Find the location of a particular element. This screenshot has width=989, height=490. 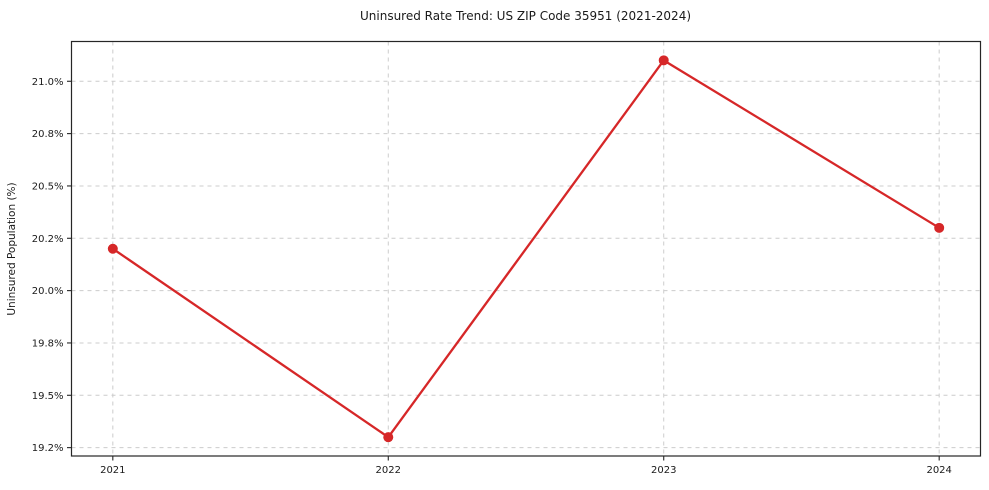

data-point-2021 is located at coordinates (112, 248).